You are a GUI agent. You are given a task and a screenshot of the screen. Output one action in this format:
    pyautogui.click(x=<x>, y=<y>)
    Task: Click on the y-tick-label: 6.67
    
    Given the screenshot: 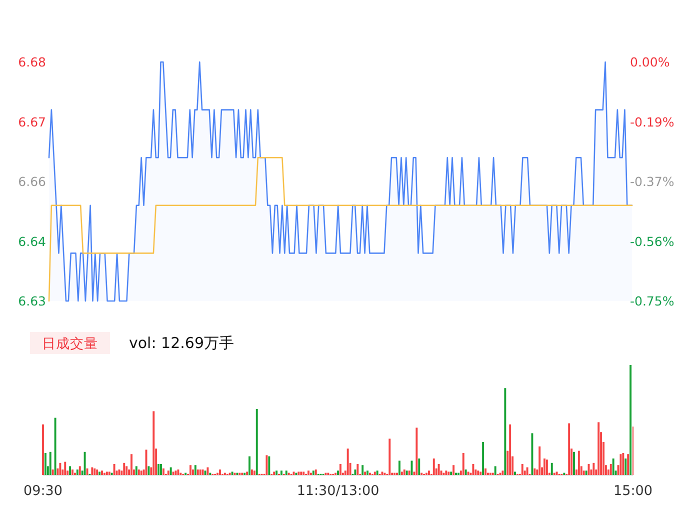 What is the action you would take?
    pyautogui.click(x=32, y=122)
    